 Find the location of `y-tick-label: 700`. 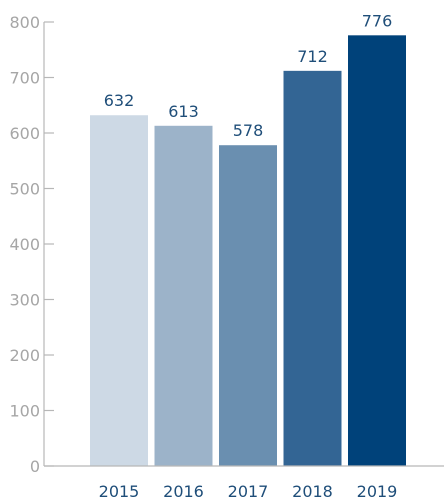

y-tick-label: 700 is located at coordinates (24, 78).